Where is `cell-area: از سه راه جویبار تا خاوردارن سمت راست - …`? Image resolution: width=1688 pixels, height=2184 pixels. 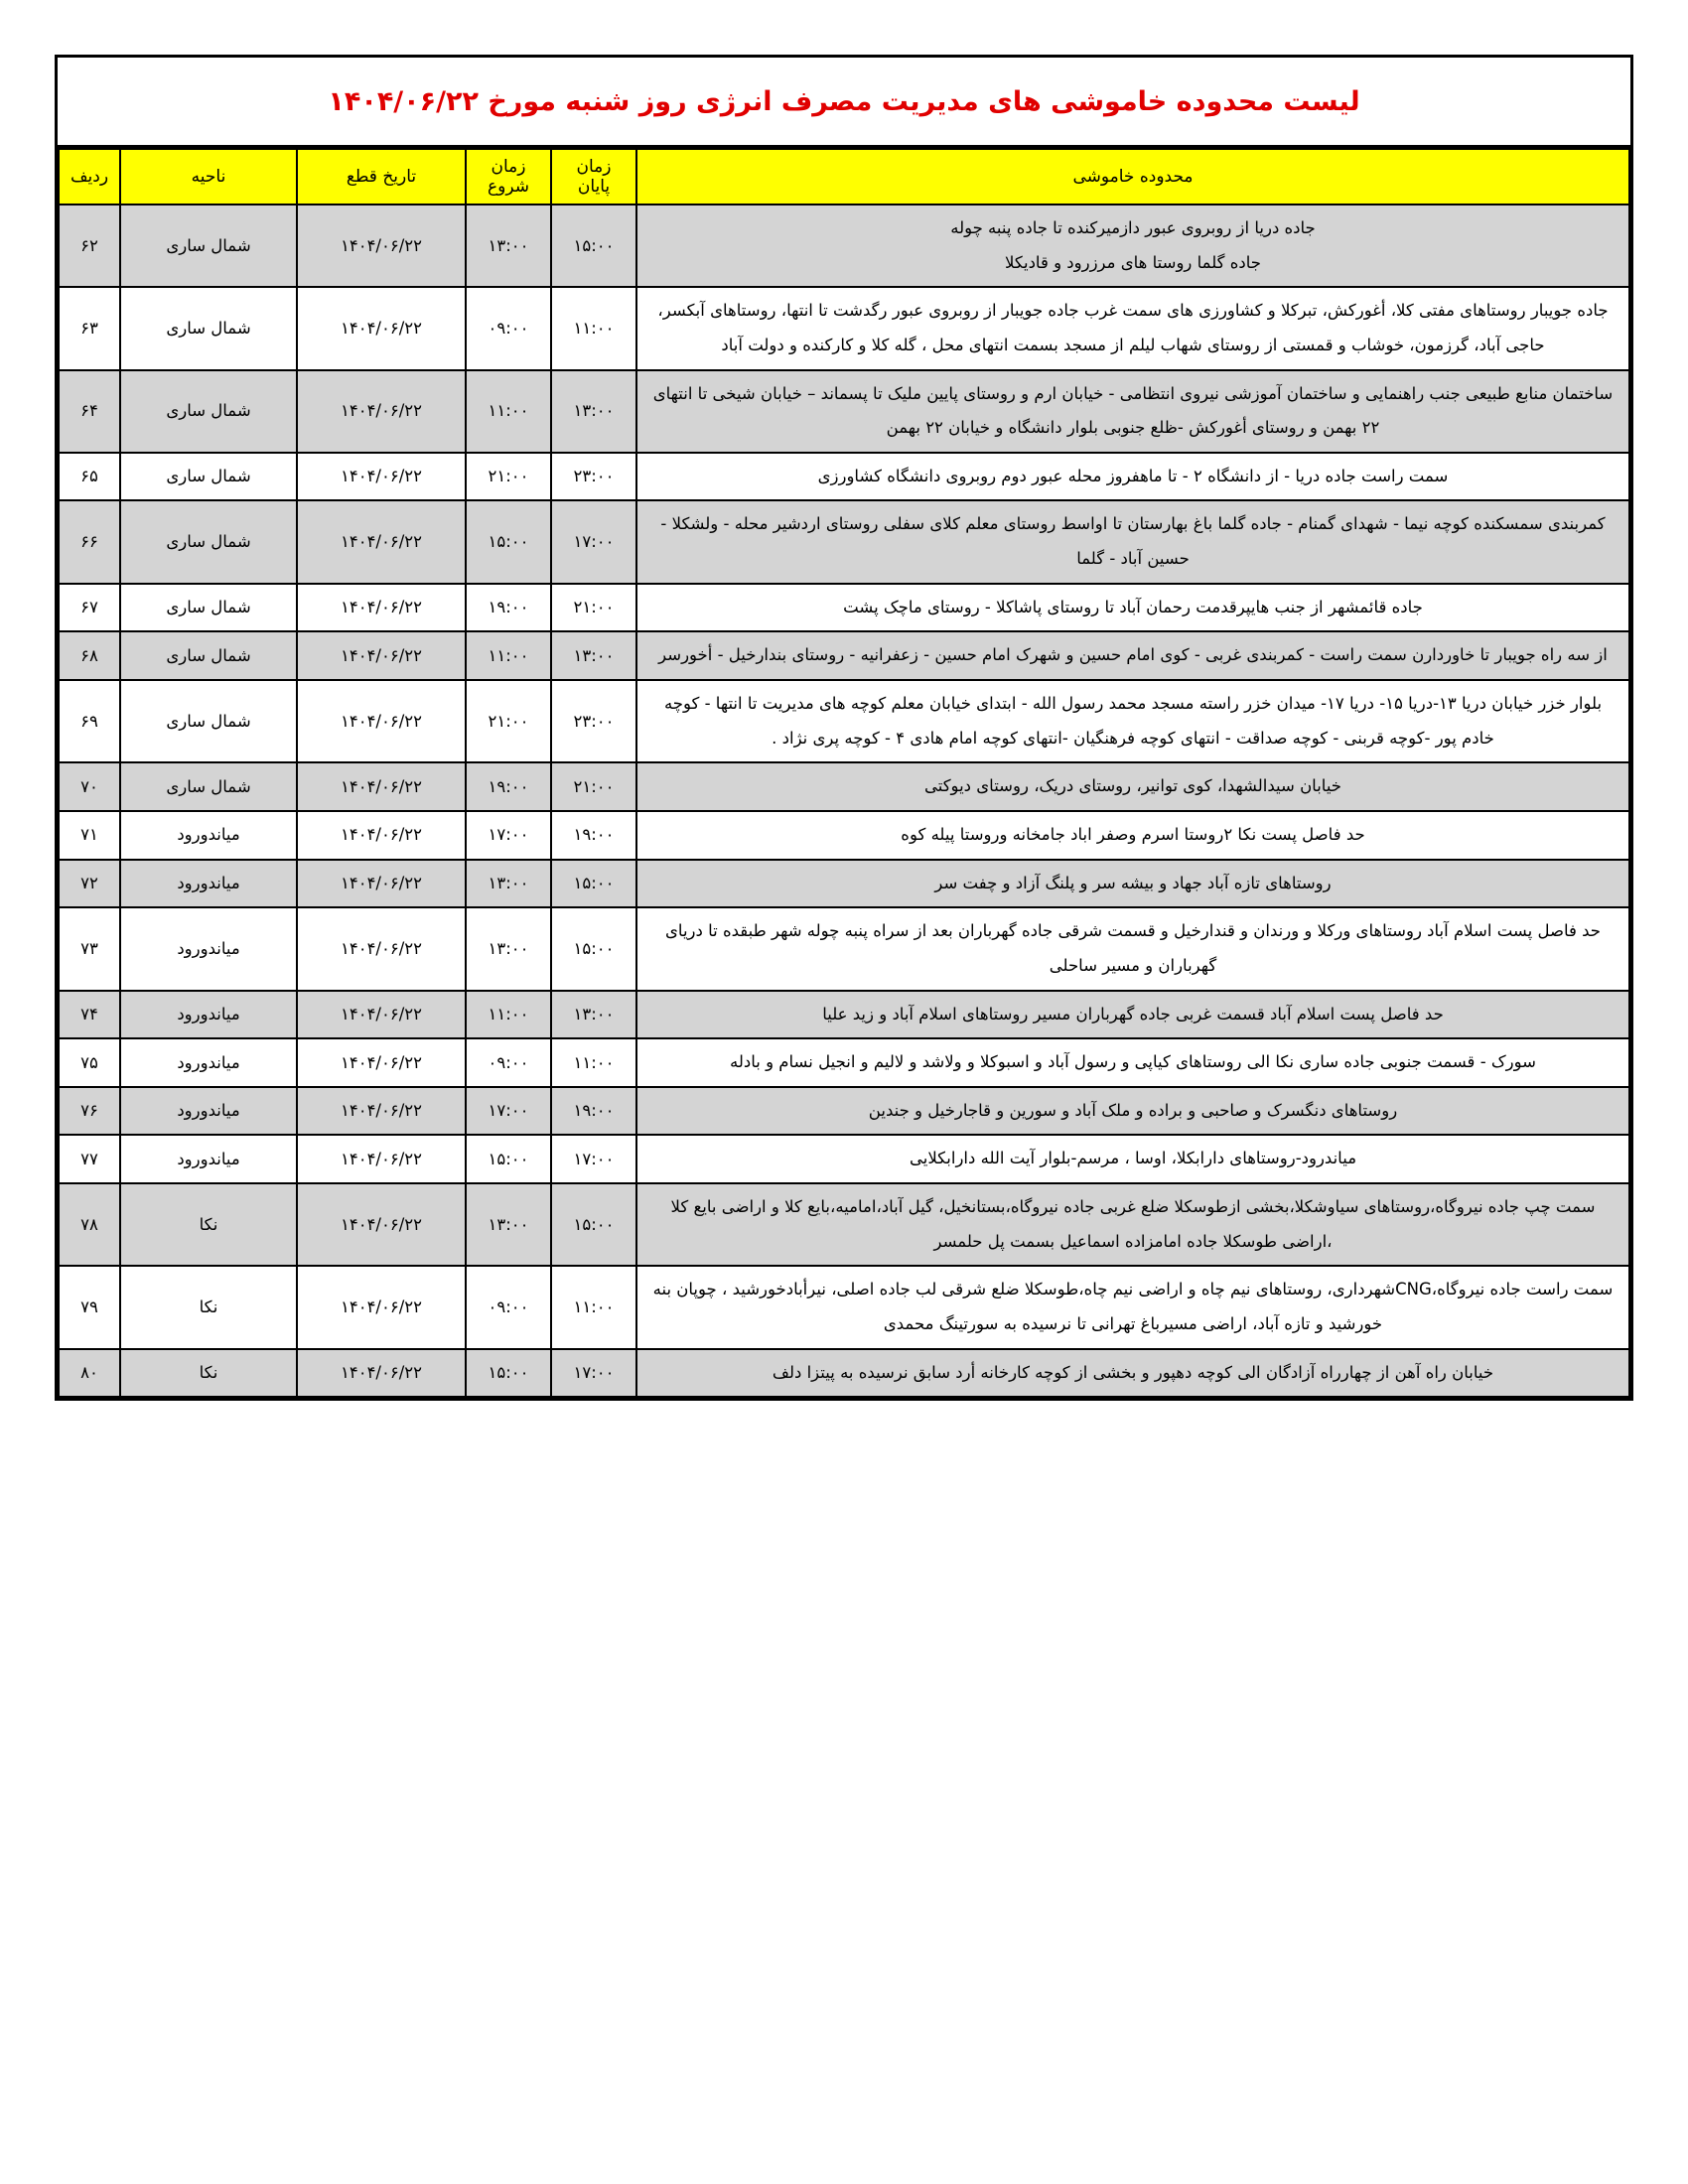 cell-area: از سه راه جویبار تا خاوردارن سمت راست - … is located at coordinates (1132, 656).